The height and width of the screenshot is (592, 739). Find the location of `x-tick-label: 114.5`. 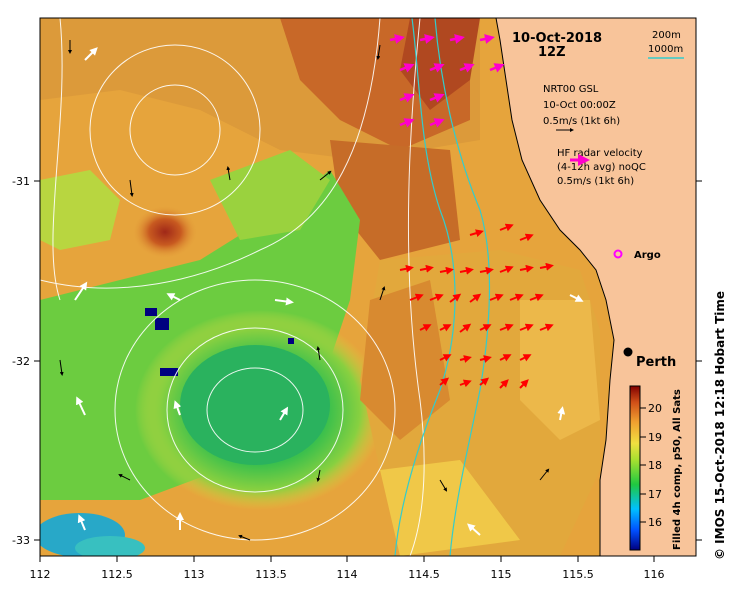

x-tick-label: 114.5 is located at coordinates (424, 574).